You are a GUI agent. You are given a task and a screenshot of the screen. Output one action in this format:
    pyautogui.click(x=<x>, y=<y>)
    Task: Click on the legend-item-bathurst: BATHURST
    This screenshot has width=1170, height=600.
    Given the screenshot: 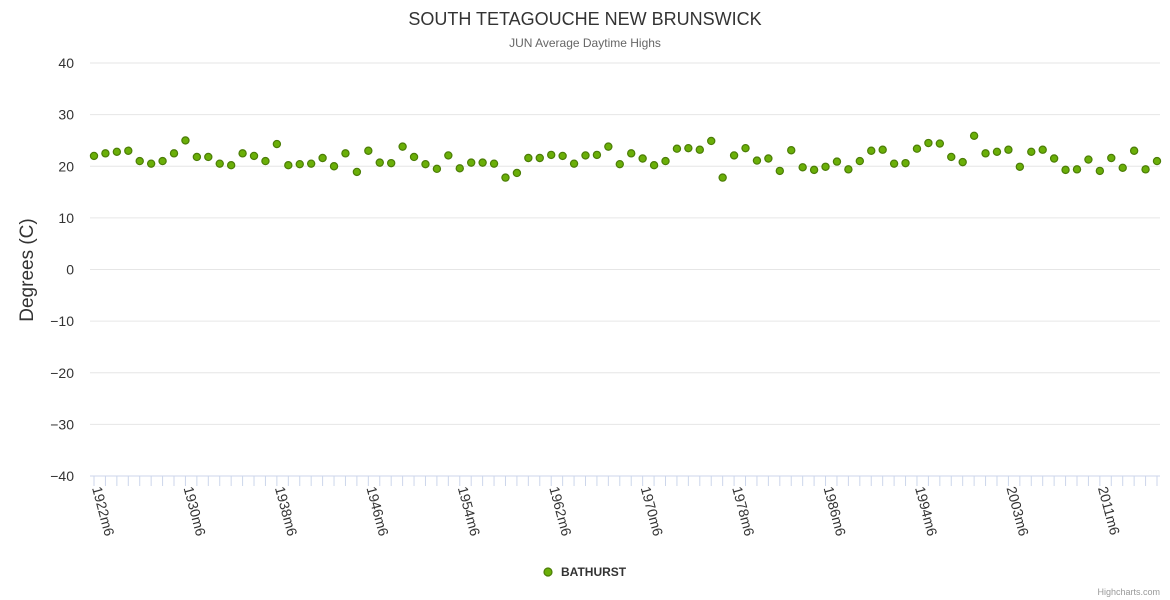 What is the action you would take?
    pyautogui.click(x=594, y=572)
    